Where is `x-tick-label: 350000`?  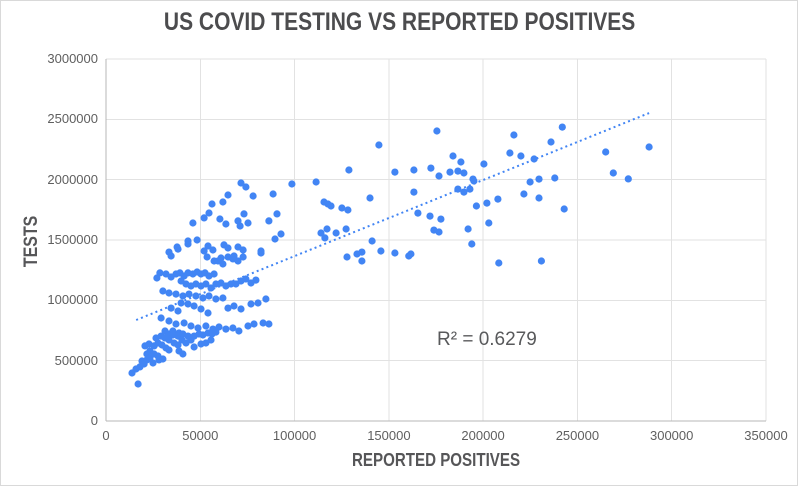
x-tick-label: 350000 is located at coordinates (766, 435).